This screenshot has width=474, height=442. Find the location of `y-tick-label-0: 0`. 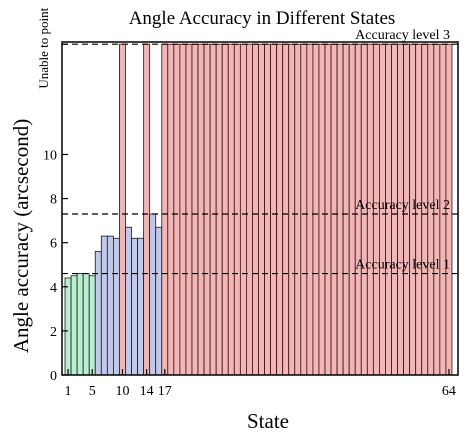

y-tick-label-0: 0 is located at coordinates (53, 376).